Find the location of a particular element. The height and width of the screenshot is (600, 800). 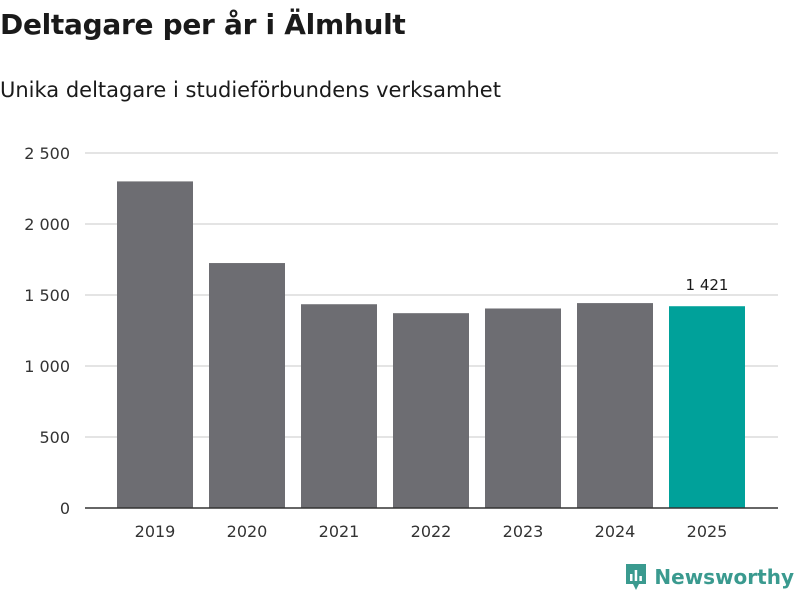

bar-2019 is located at coordinates (155, 344).